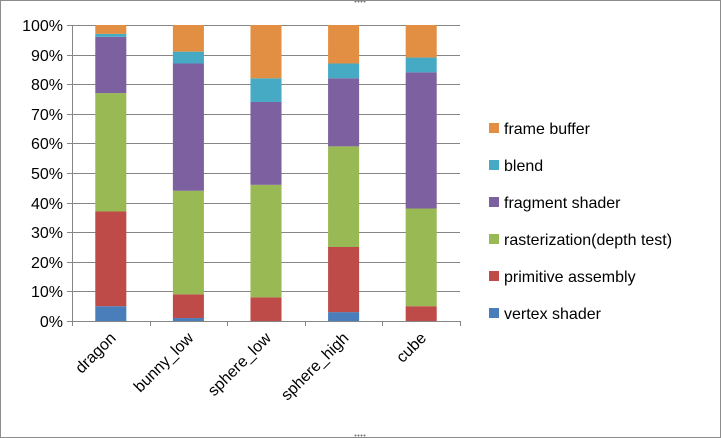  What do you see at coordinates (547, 129) in the screenshot?
I see `legend-label: frame buffer` at bounding box center [547, 129].